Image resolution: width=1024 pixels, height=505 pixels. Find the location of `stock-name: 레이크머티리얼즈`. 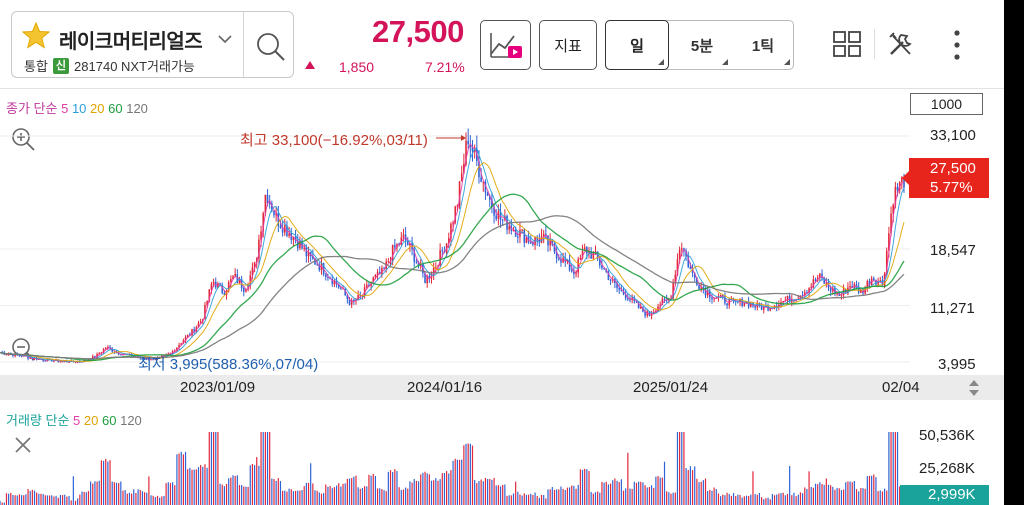

stock-name: 레이크머티리얼즈 is located at coordinates (131, 42).